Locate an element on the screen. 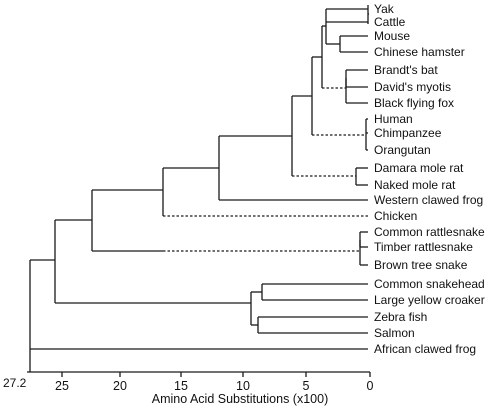 The image size is (500, 408). leaf-label: Mouse is located at coordinates (392, 36).